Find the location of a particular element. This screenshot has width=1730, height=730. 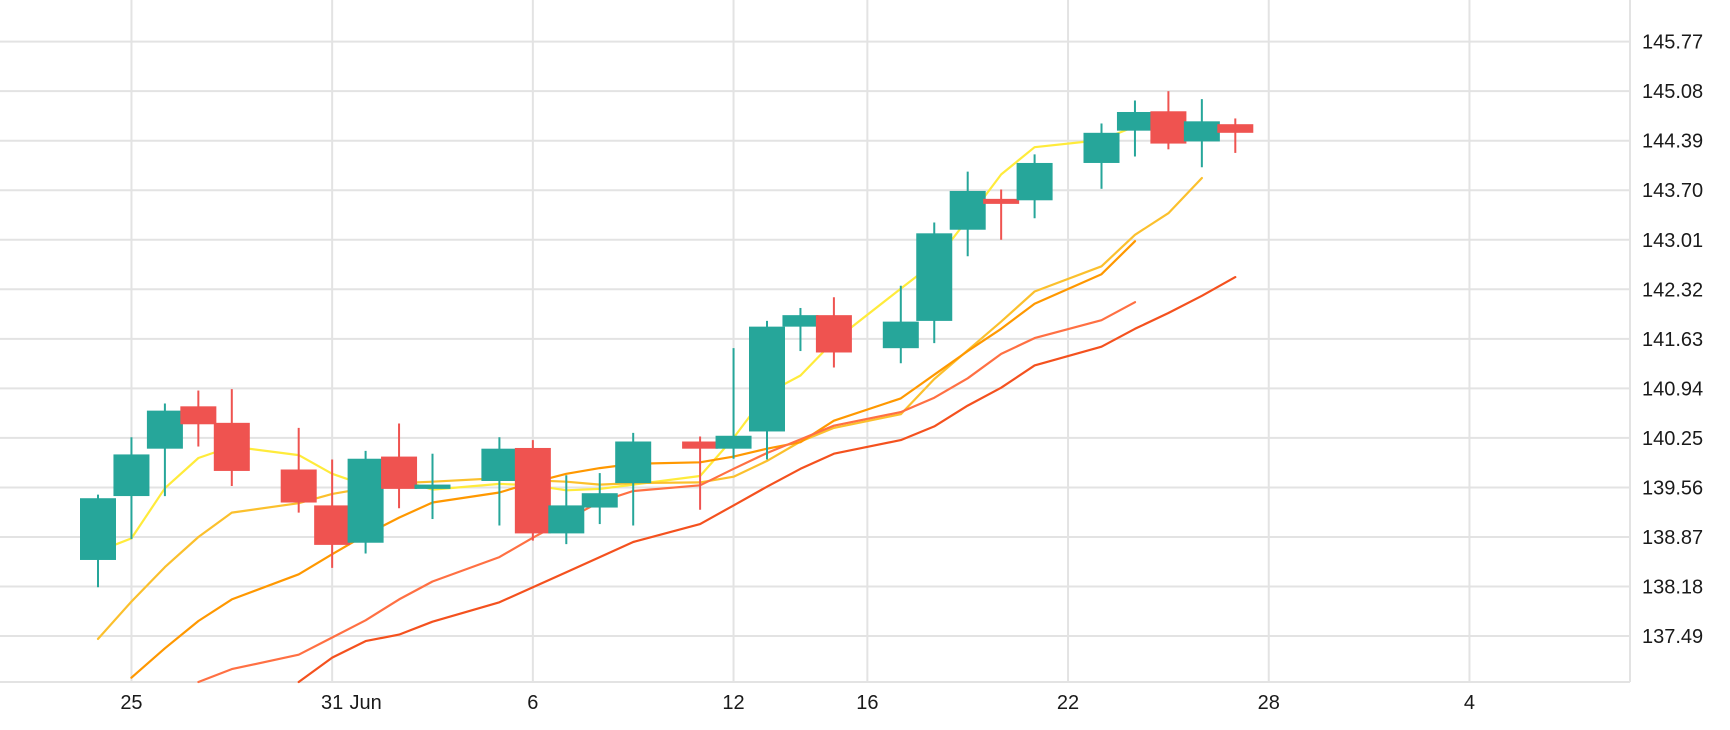

date-tick-label: Jun is located at coordinates (365, 703).